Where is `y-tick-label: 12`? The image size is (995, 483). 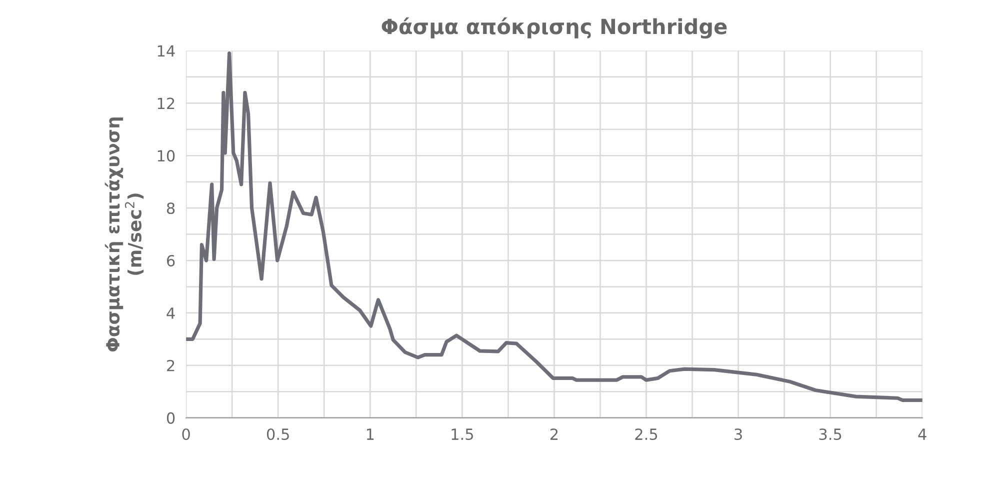 y-tick-label: 12 is located at coordinates (166, 103).